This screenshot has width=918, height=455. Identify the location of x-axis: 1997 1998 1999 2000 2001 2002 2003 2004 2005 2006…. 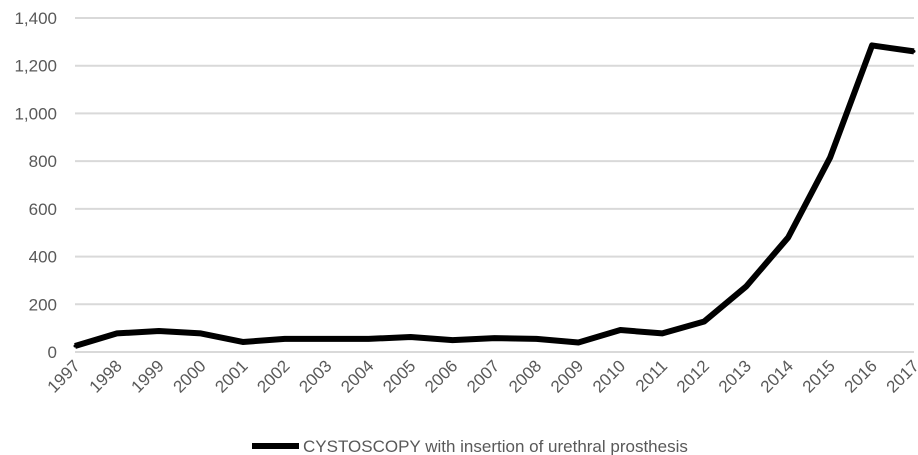
(481, 376).